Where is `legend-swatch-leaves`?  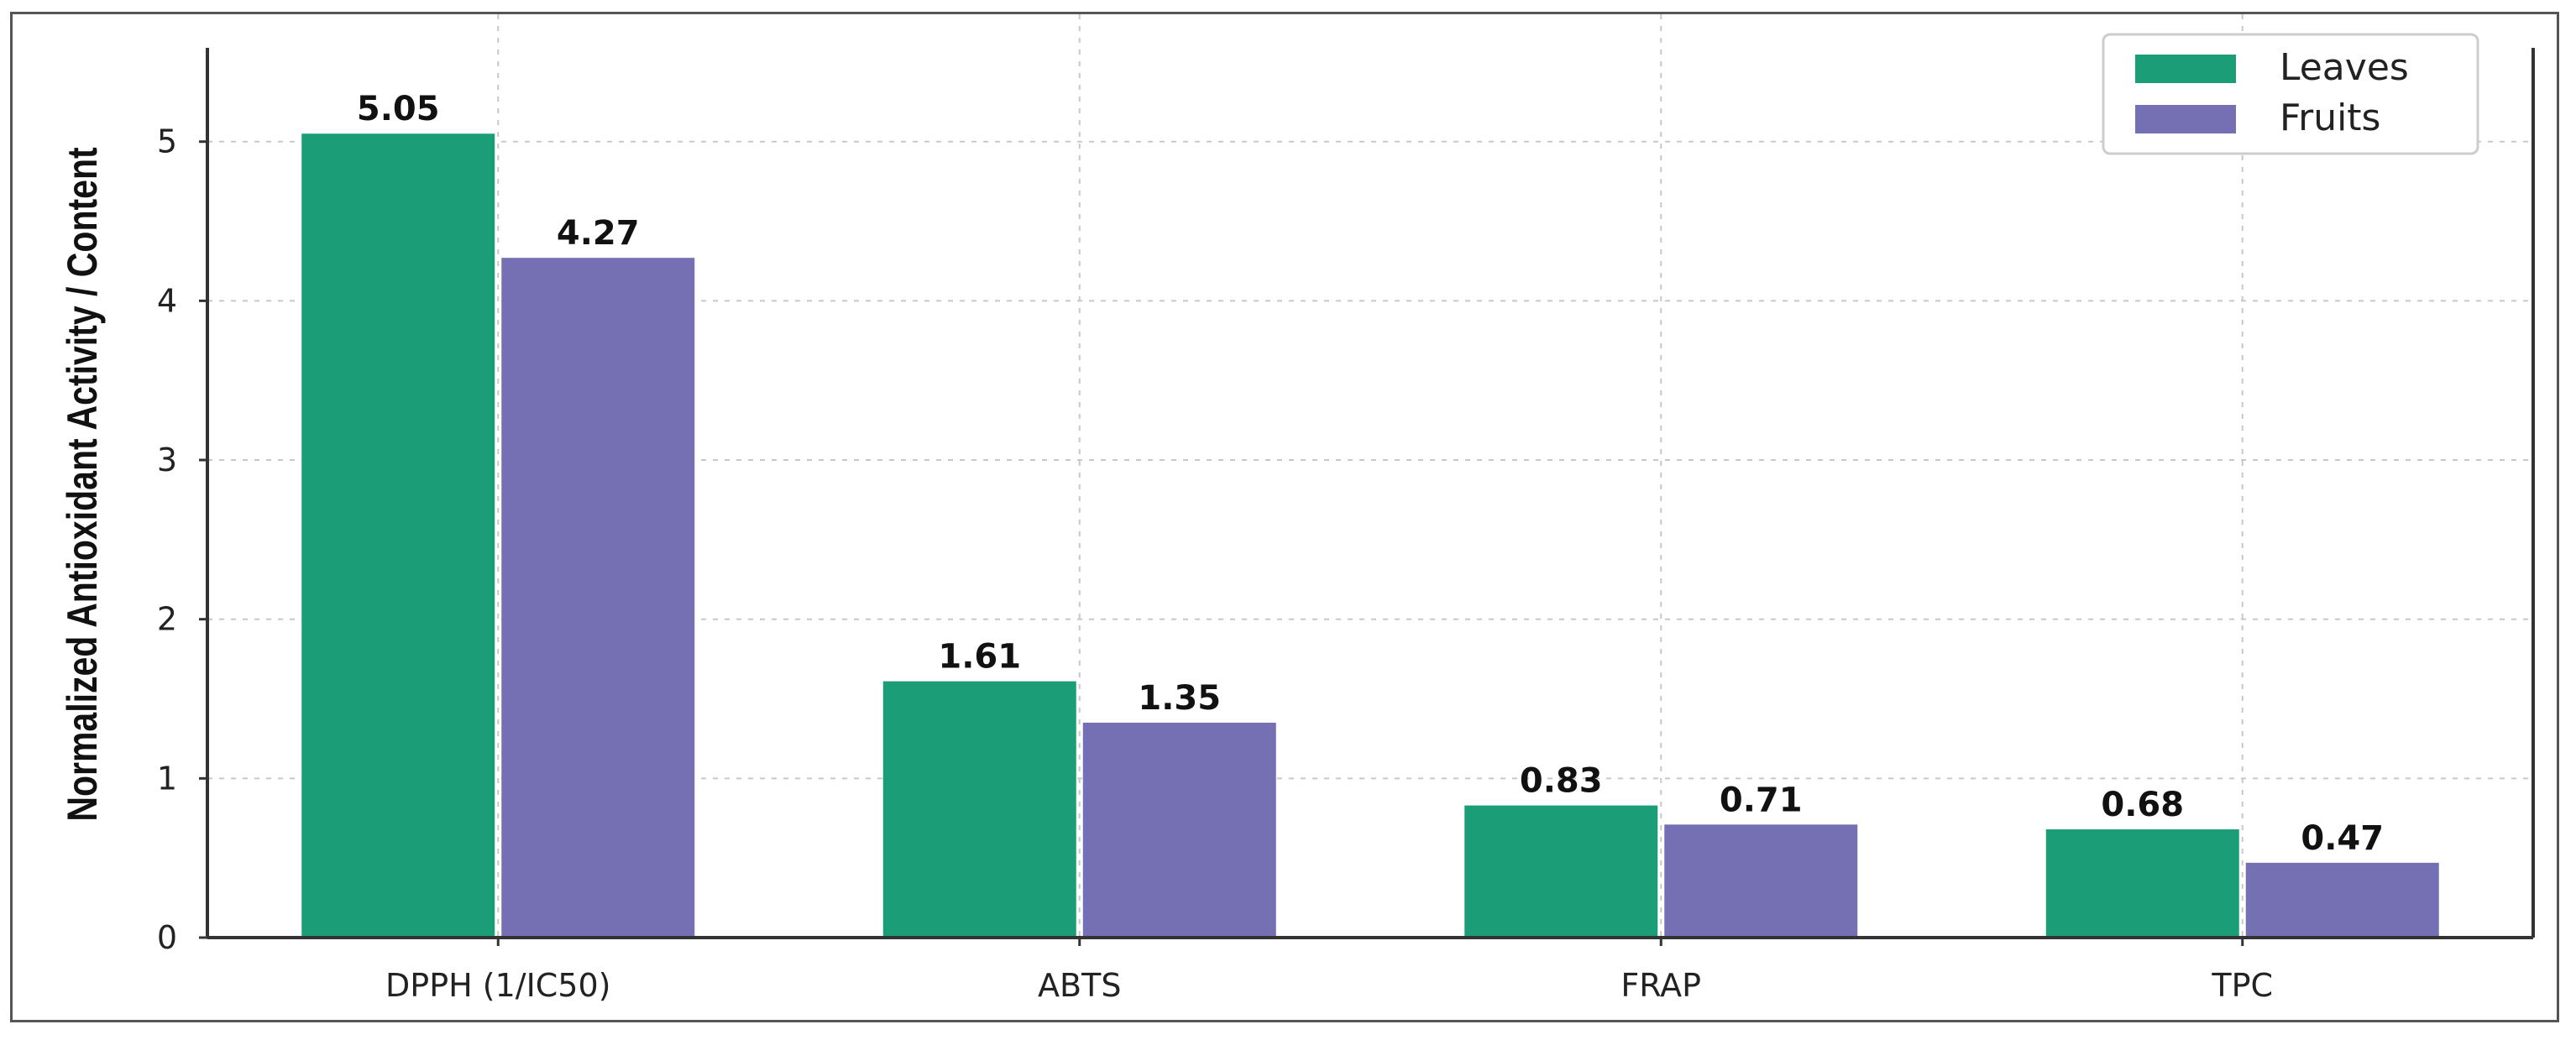 legend-swatch-leaves is located at coordinates (2185, 69).